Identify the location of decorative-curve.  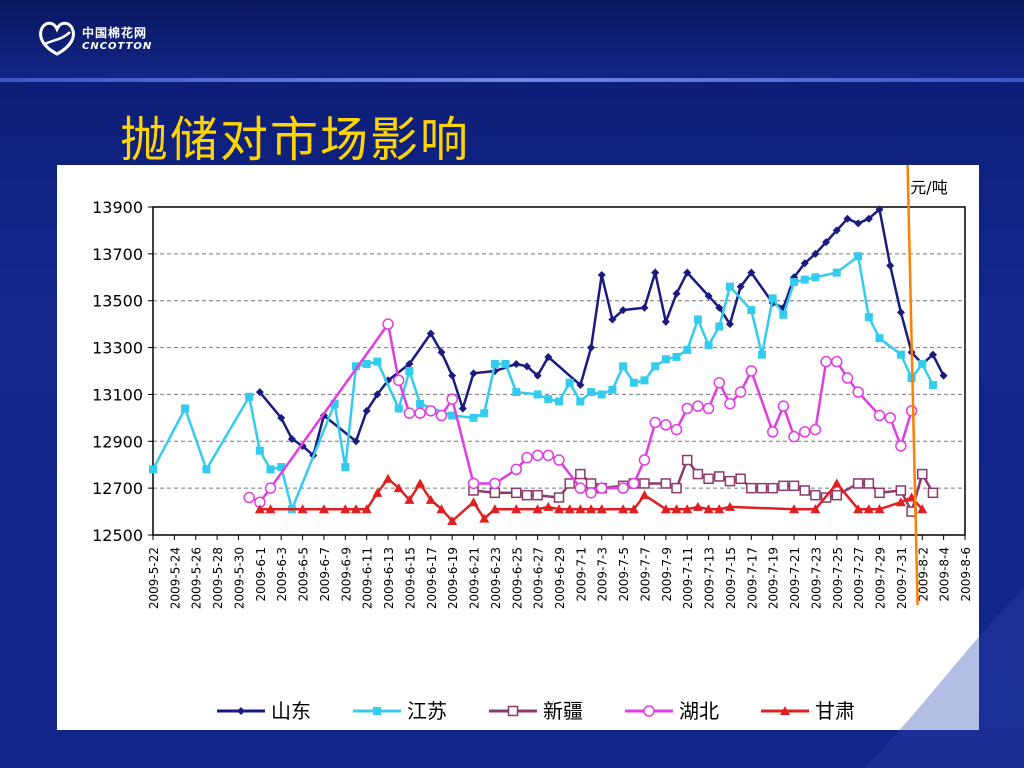
(944, 678).